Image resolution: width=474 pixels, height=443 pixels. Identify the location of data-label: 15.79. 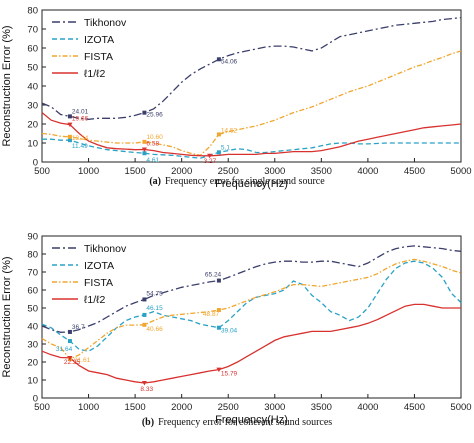
(229, 374).